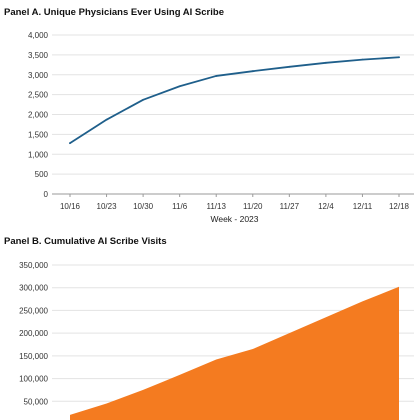 The height and width of the screenshot is (420, 420). What do you see at coordinates (326, 206) in the screenshot?
I see `panel-a-x-tick-label: 12/4` at bounding box center [326, 206].